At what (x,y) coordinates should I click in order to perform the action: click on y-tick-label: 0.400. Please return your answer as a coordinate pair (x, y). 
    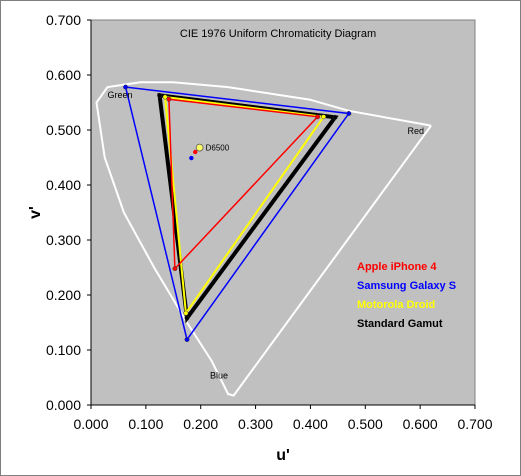
    Looking at the image, I should click on (63, 185).